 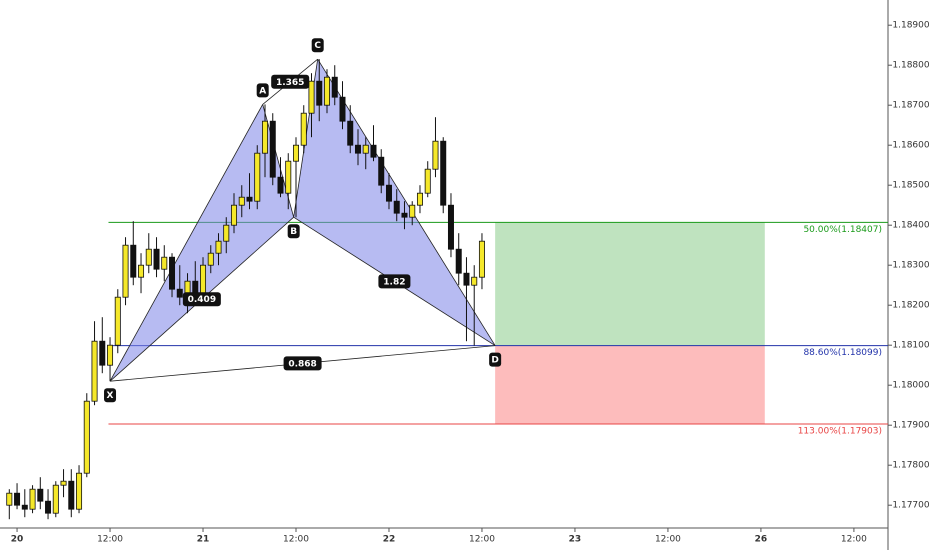 I want to click on pattern-edge, so click(x=406, y=202).